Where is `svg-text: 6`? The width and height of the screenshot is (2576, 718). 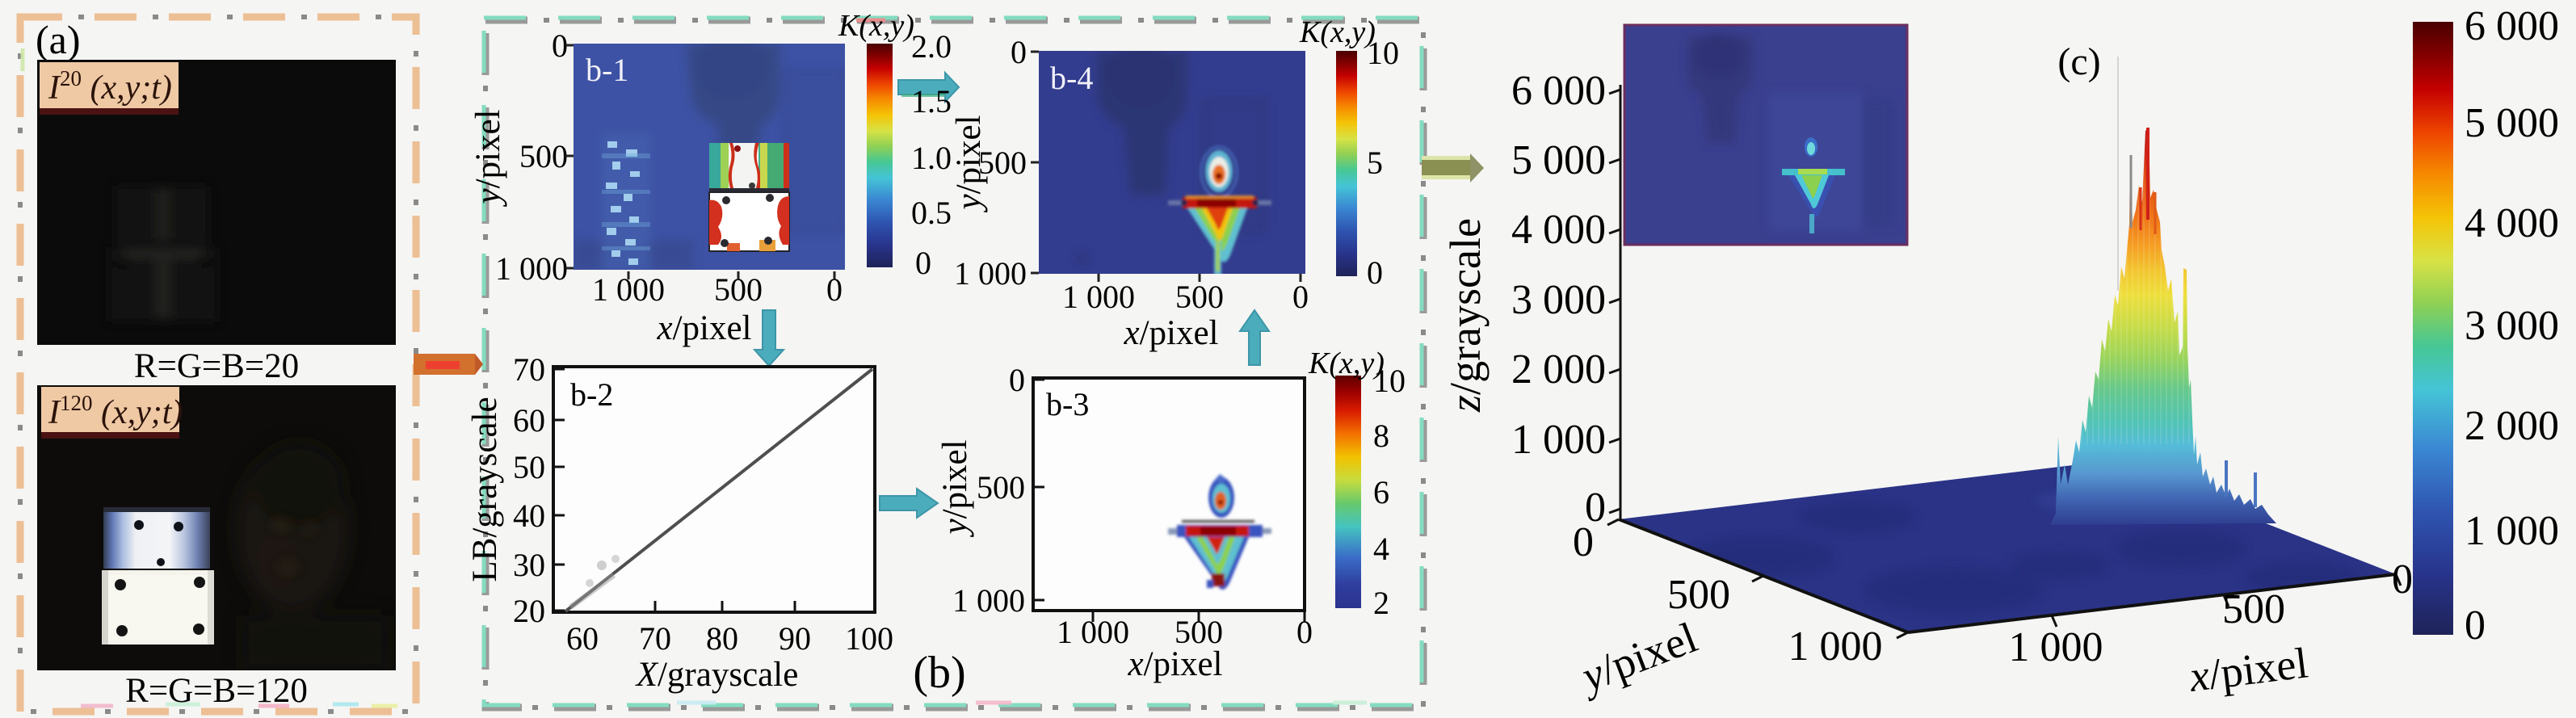 svg-text: 6 is located at coordinates (1381, 492).